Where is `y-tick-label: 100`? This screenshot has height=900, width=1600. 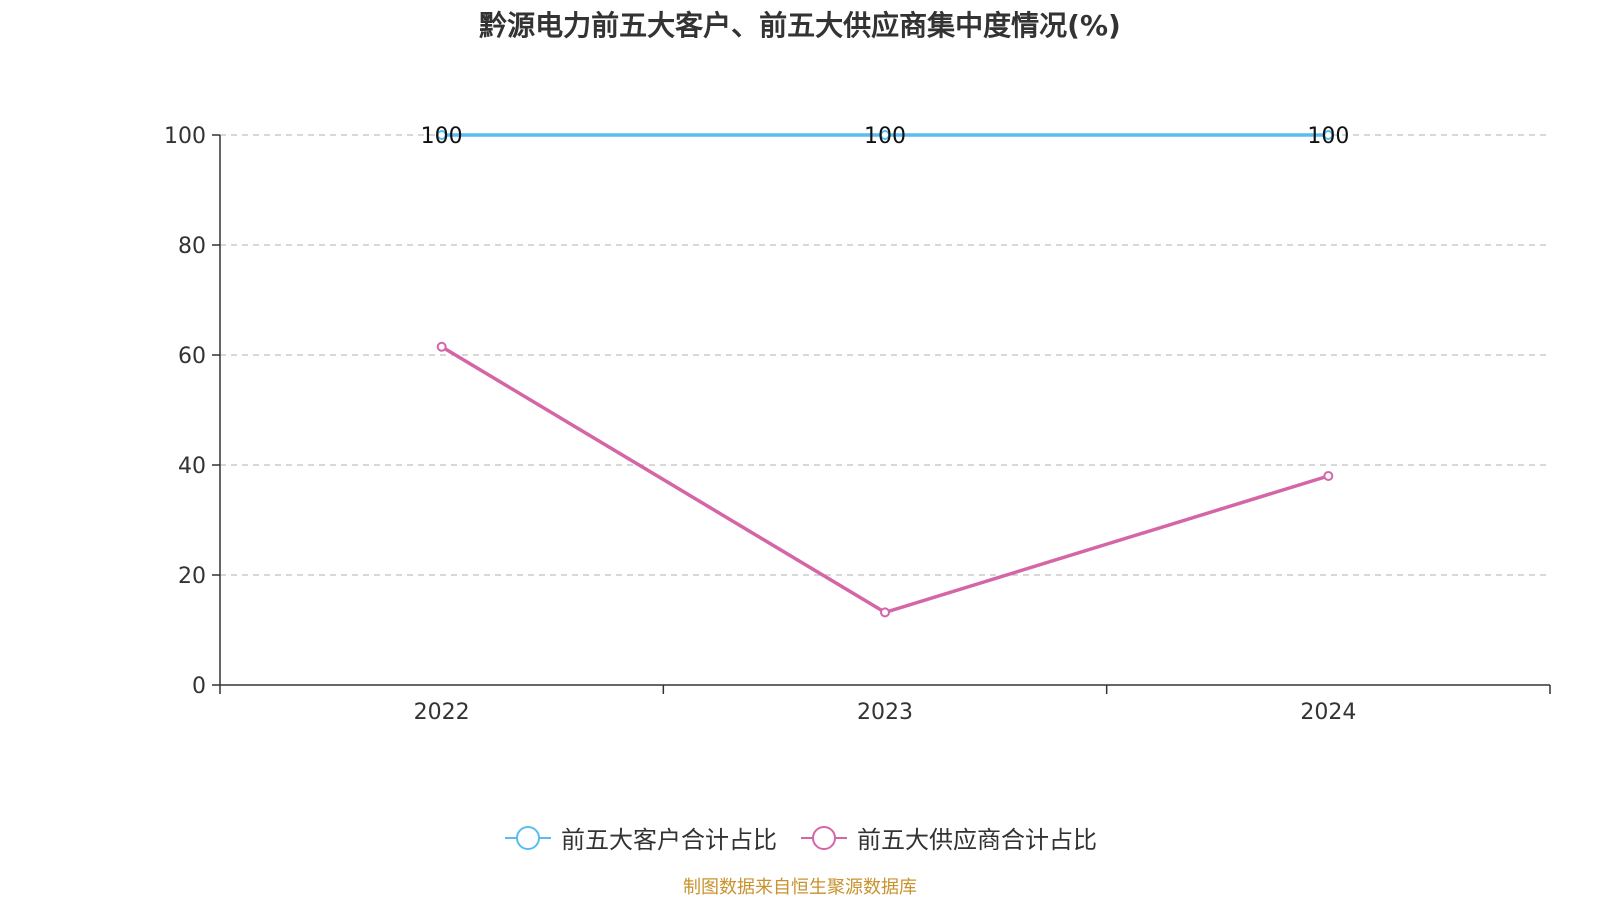 y-tick-label: 100 is located at coordinates (185, 136).